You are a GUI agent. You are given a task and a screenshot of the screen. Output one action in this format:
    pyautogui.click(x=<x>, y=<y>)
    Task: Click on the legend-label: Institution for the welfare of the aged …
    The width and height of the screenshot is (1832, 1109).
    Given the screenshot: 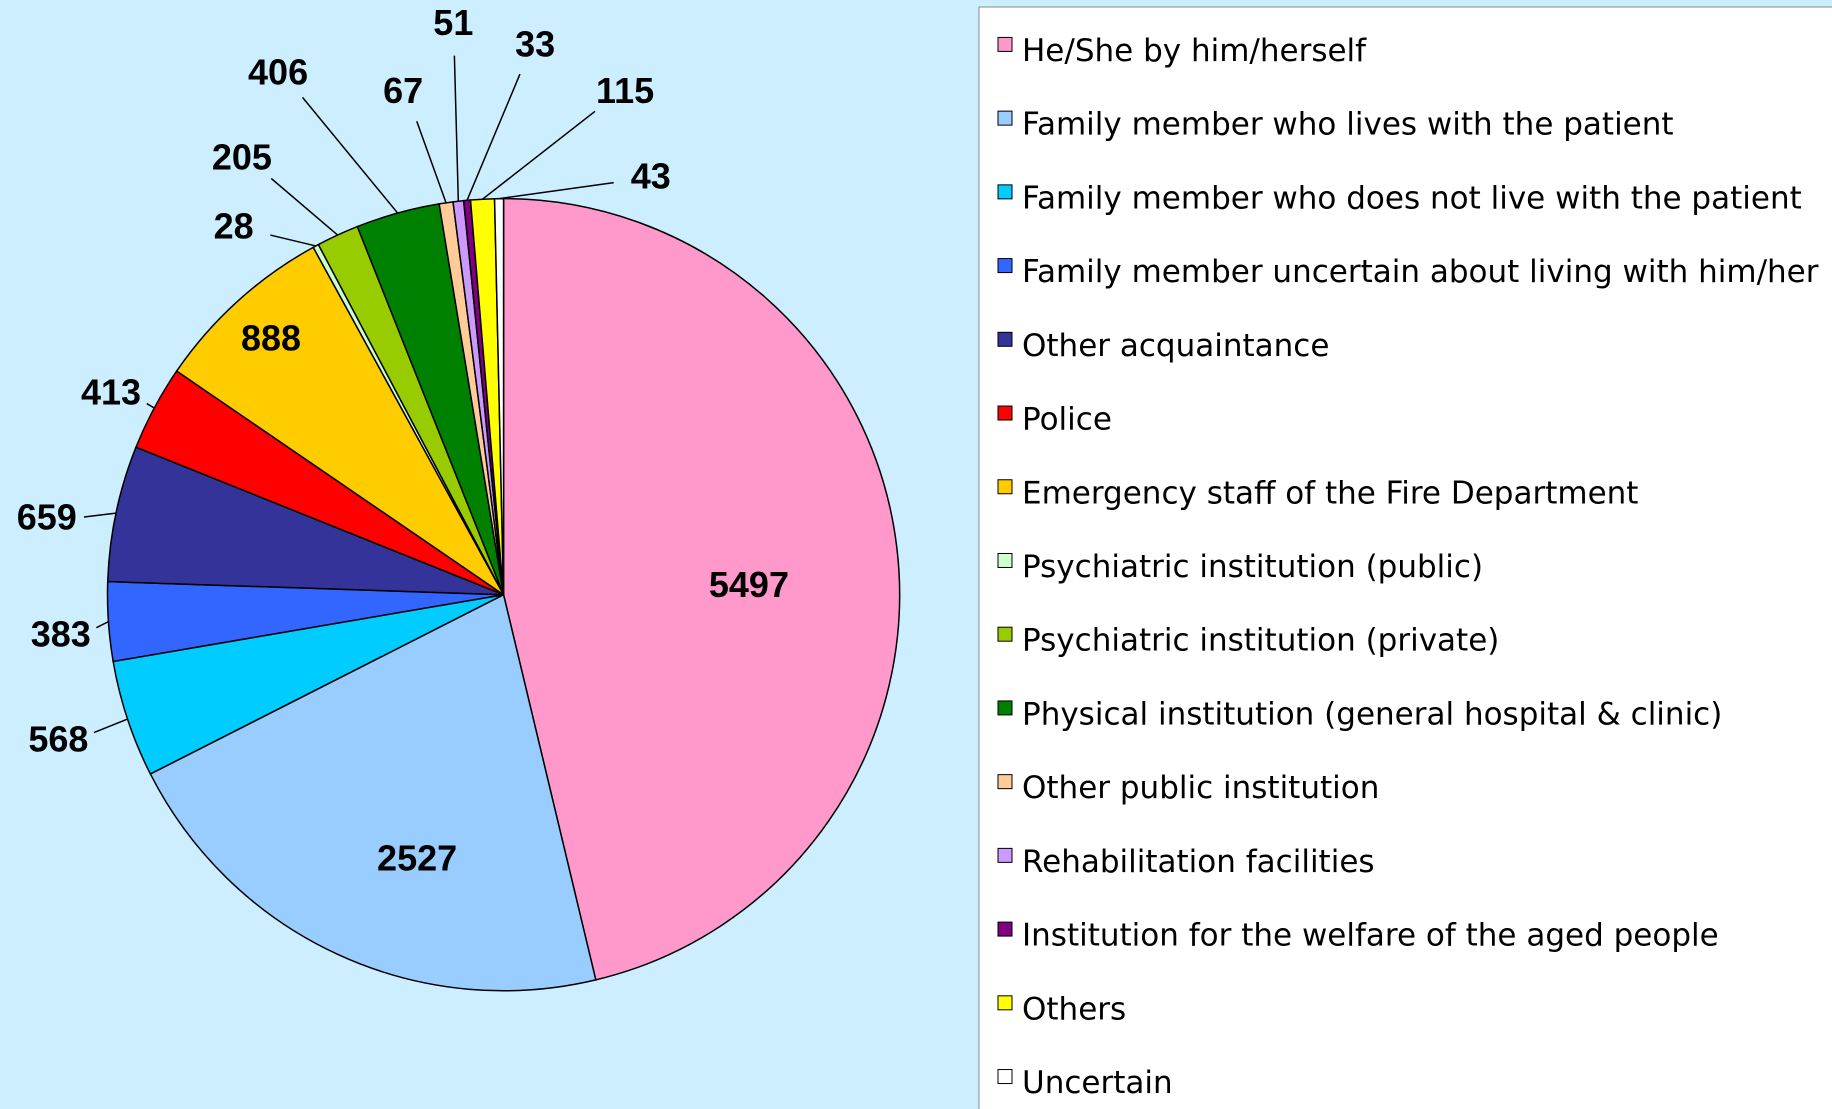 What is the action you would take?
    pyautogui.click(x=1370, y=936)
    